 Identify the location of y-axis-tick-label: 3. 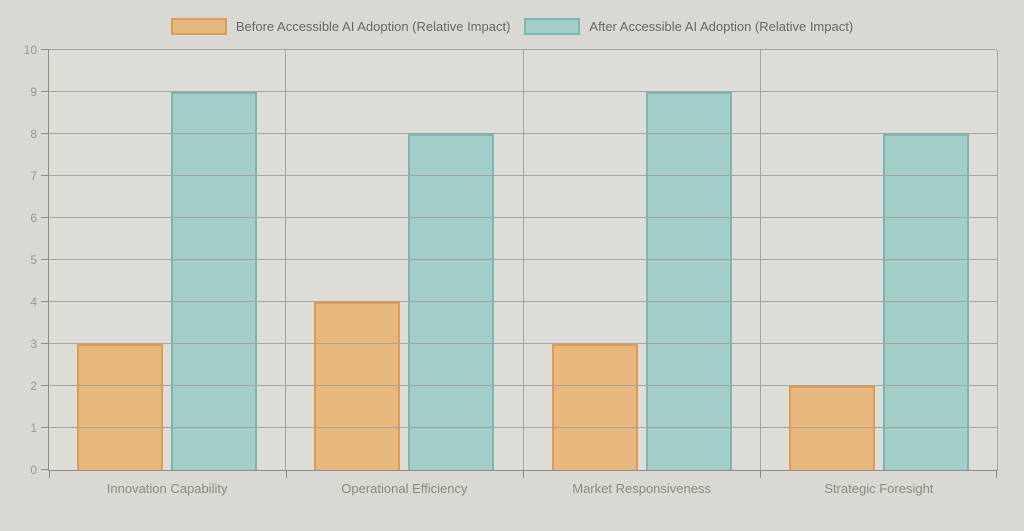
(33, 344).